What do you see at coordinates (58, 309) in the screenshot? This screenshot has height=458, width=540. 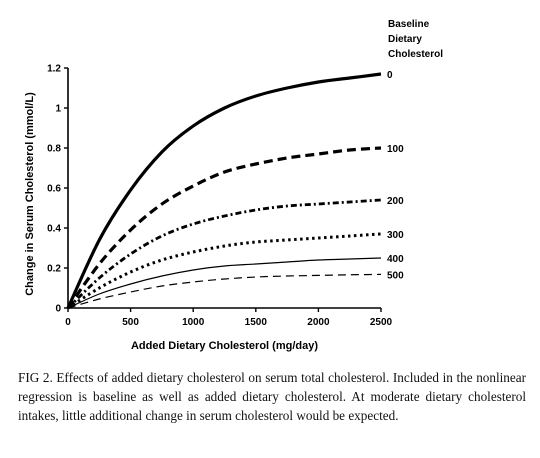 I see `y-tick-label: 0` at bounding box center [58, 309].